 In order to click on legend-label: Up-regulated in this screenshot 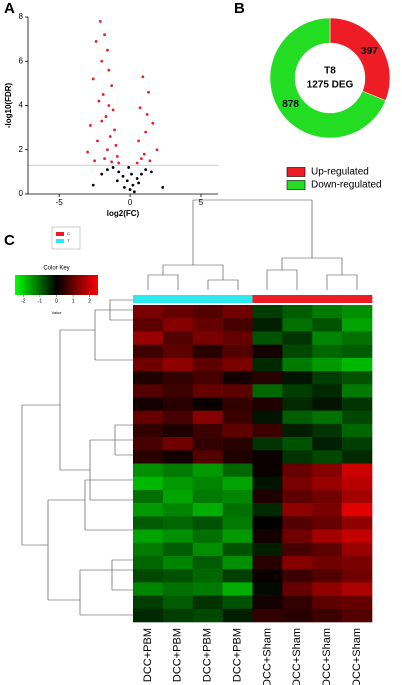, I will do `click(340, 172)`.